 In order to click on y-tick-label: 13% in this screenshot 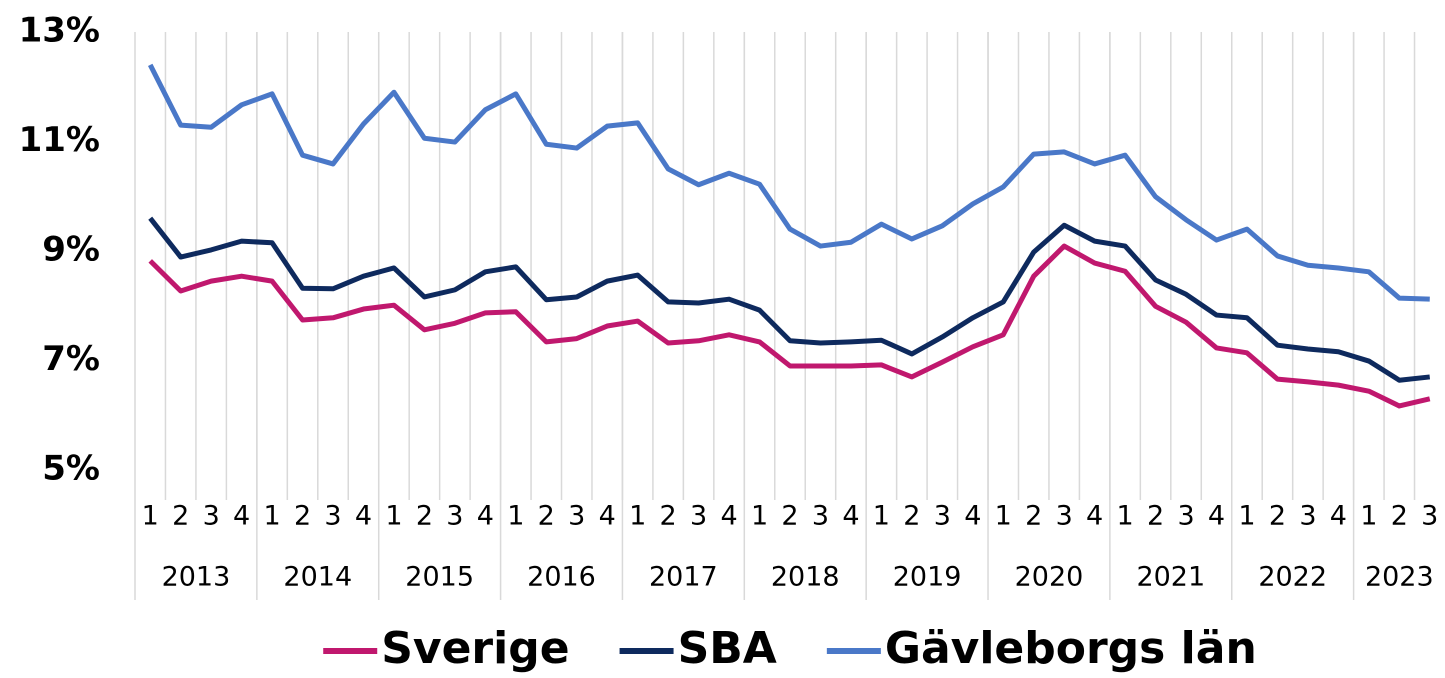, I will do `click(59, 31)`.